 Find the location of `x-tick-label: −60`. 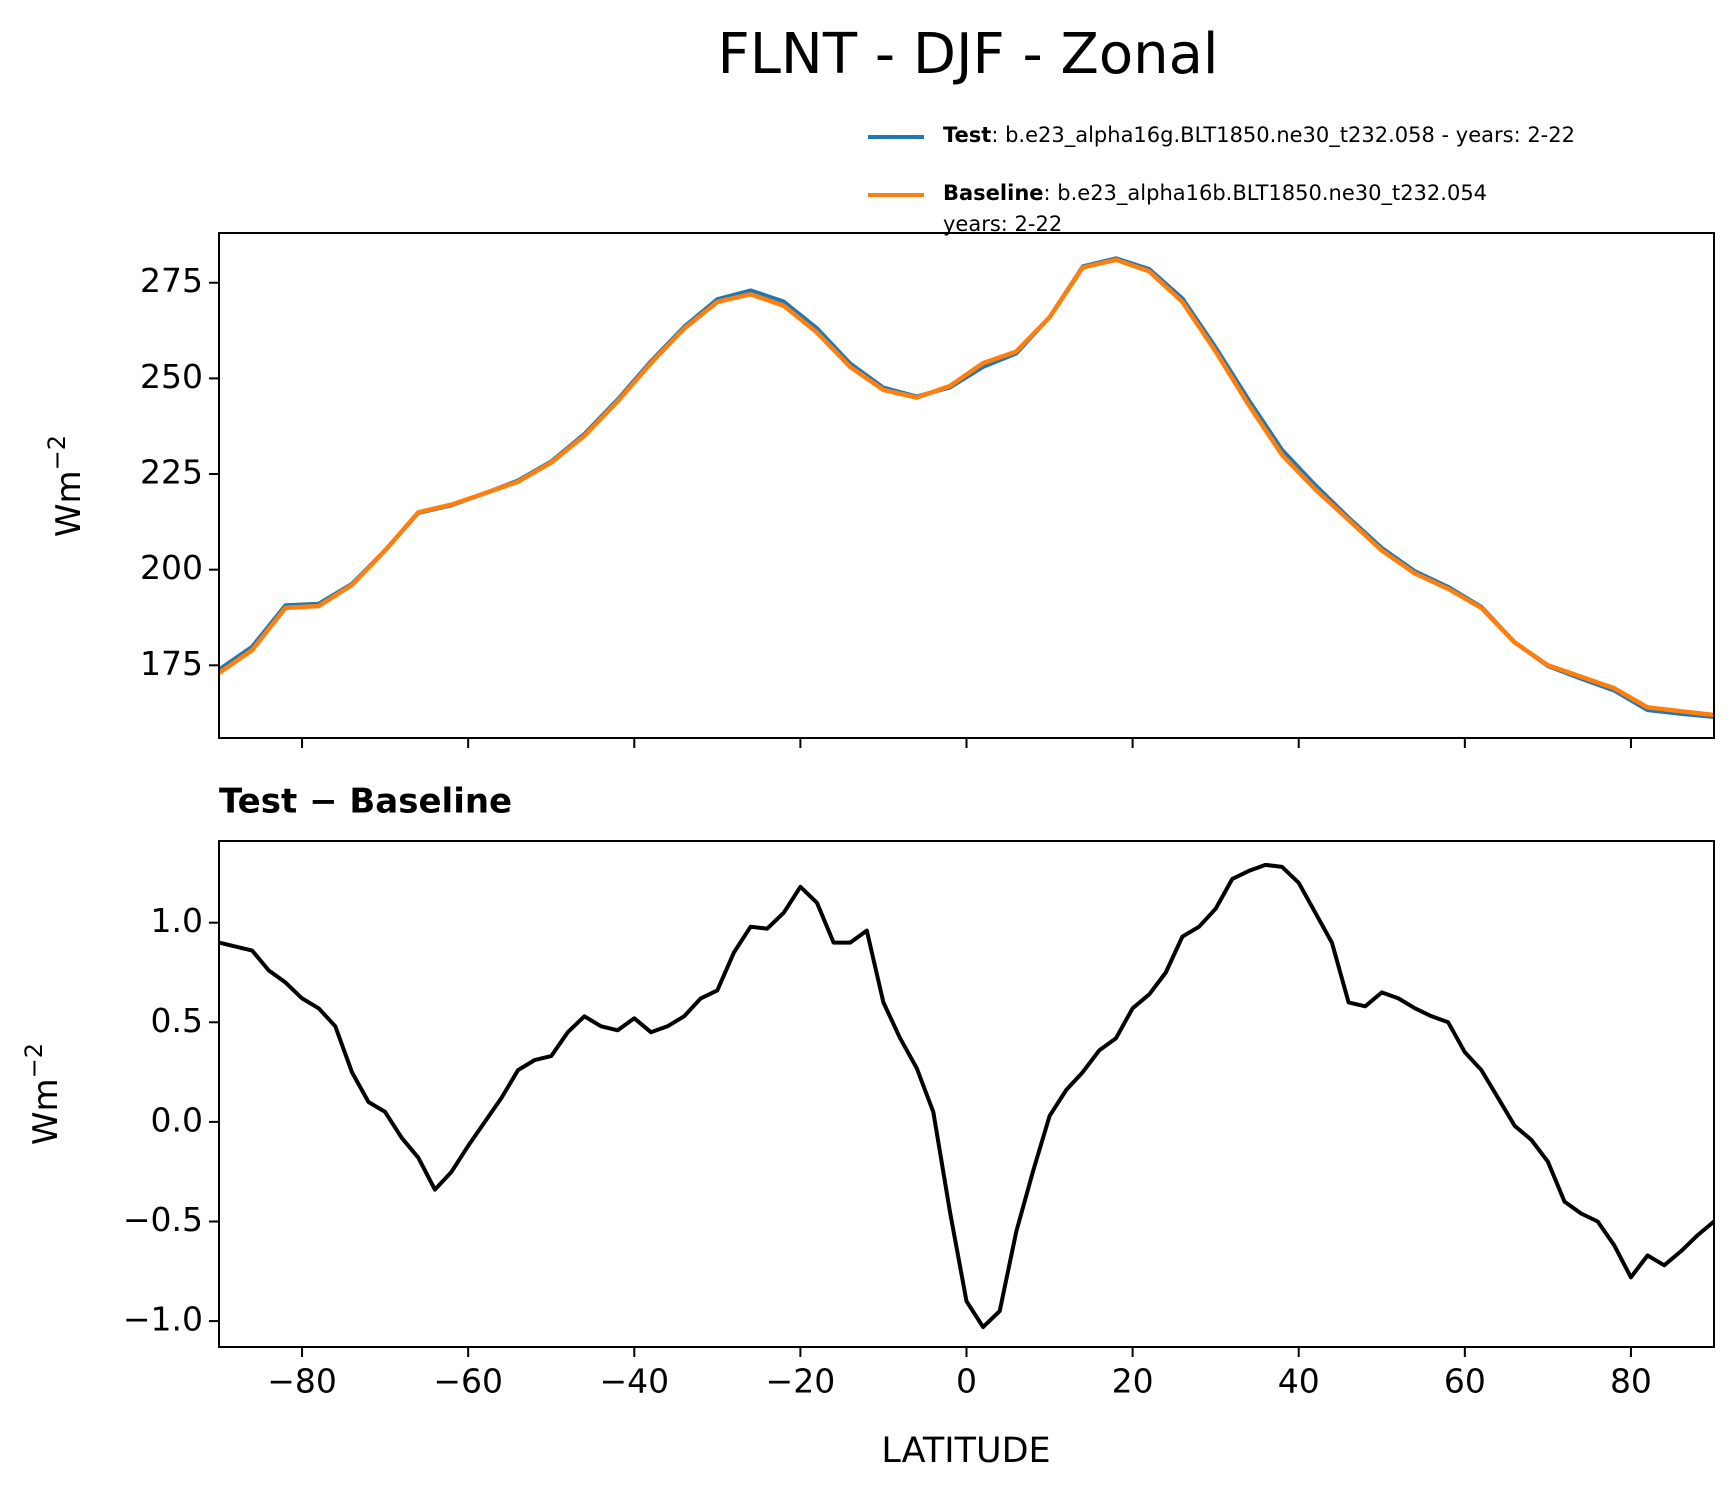

x-tick-label: −60 is located at coordinates (468, 1381).